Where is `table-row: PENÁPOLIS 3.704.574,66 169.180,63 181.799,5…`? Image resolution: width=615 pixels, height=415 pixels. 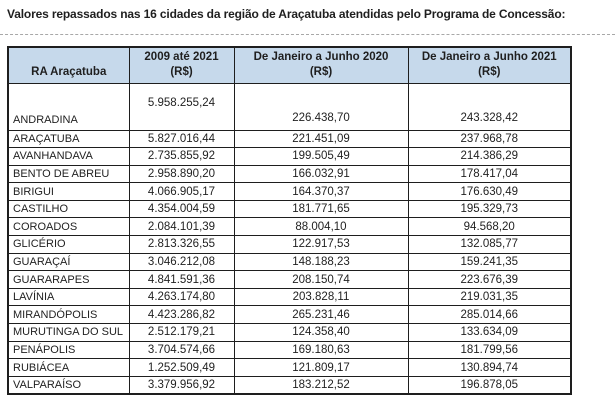 table-row: PENÁPOLIS 3.704.574,66 169.180,63 181.799,5… is located at coordinates (289, 350).